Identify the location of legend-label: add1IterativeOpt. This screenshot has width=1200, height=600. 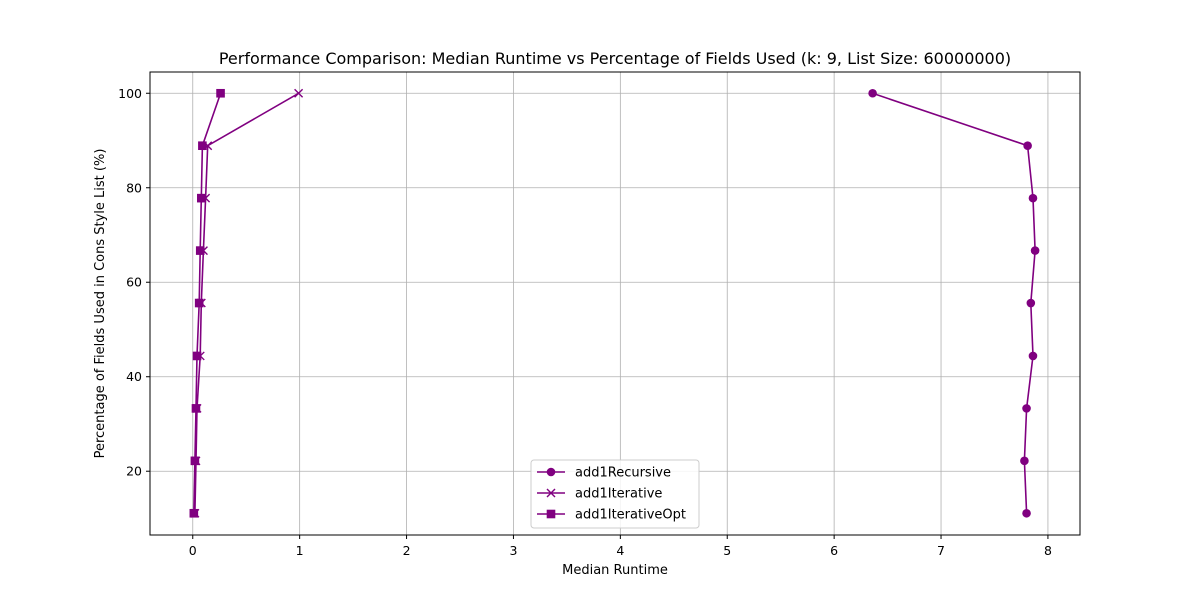
(630, 515).